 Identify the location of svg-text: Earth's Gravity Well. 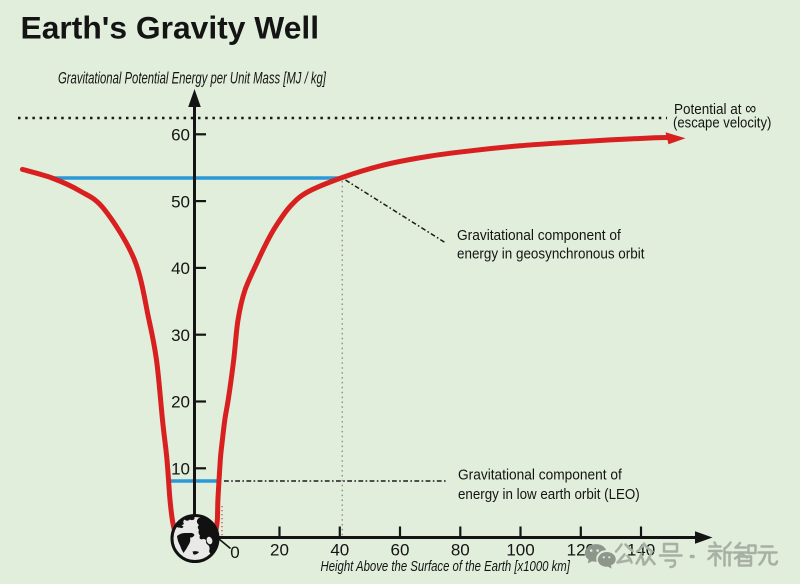
(170, 28).